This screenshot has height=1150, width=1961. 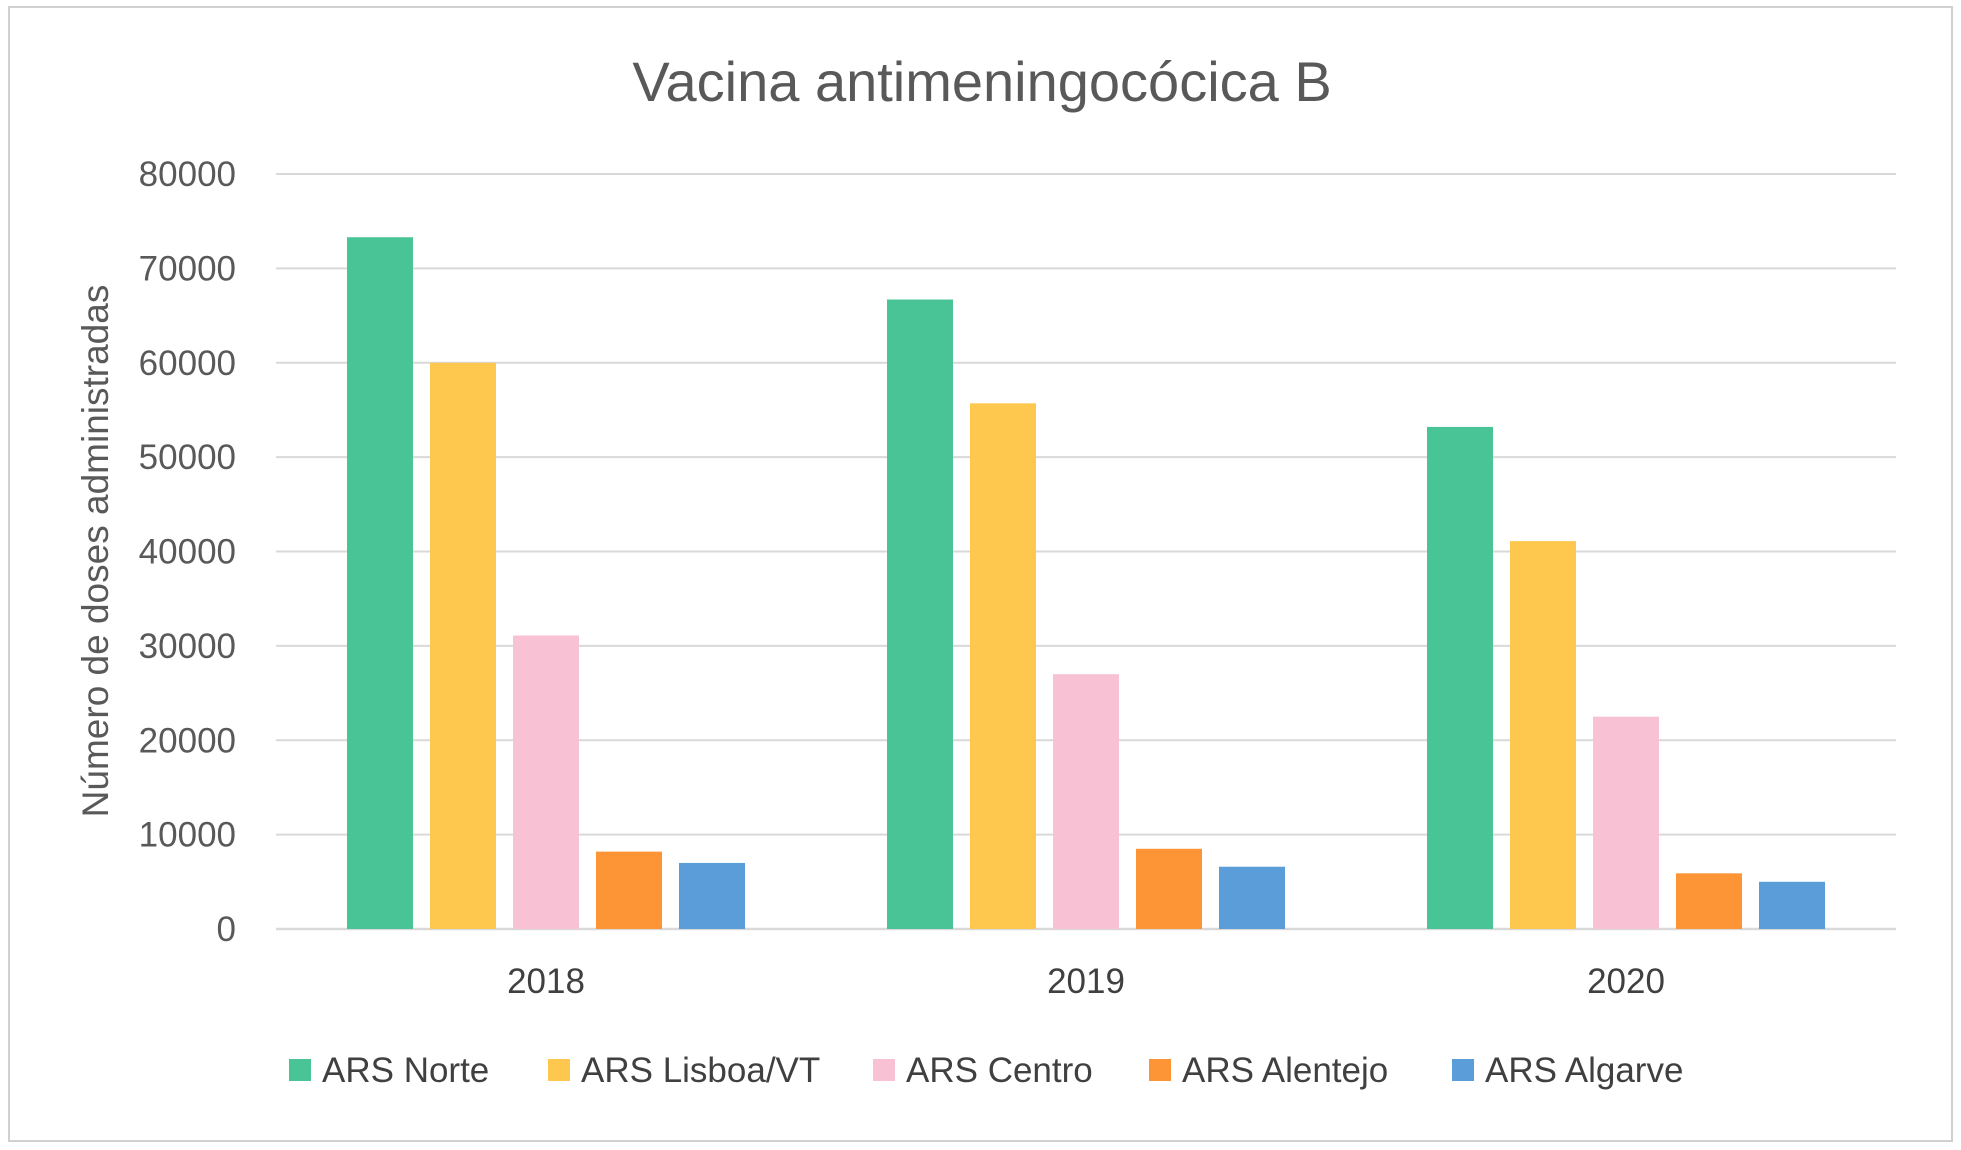 I want to click on y-tick-label: 50000, so click(x=187, y=457).